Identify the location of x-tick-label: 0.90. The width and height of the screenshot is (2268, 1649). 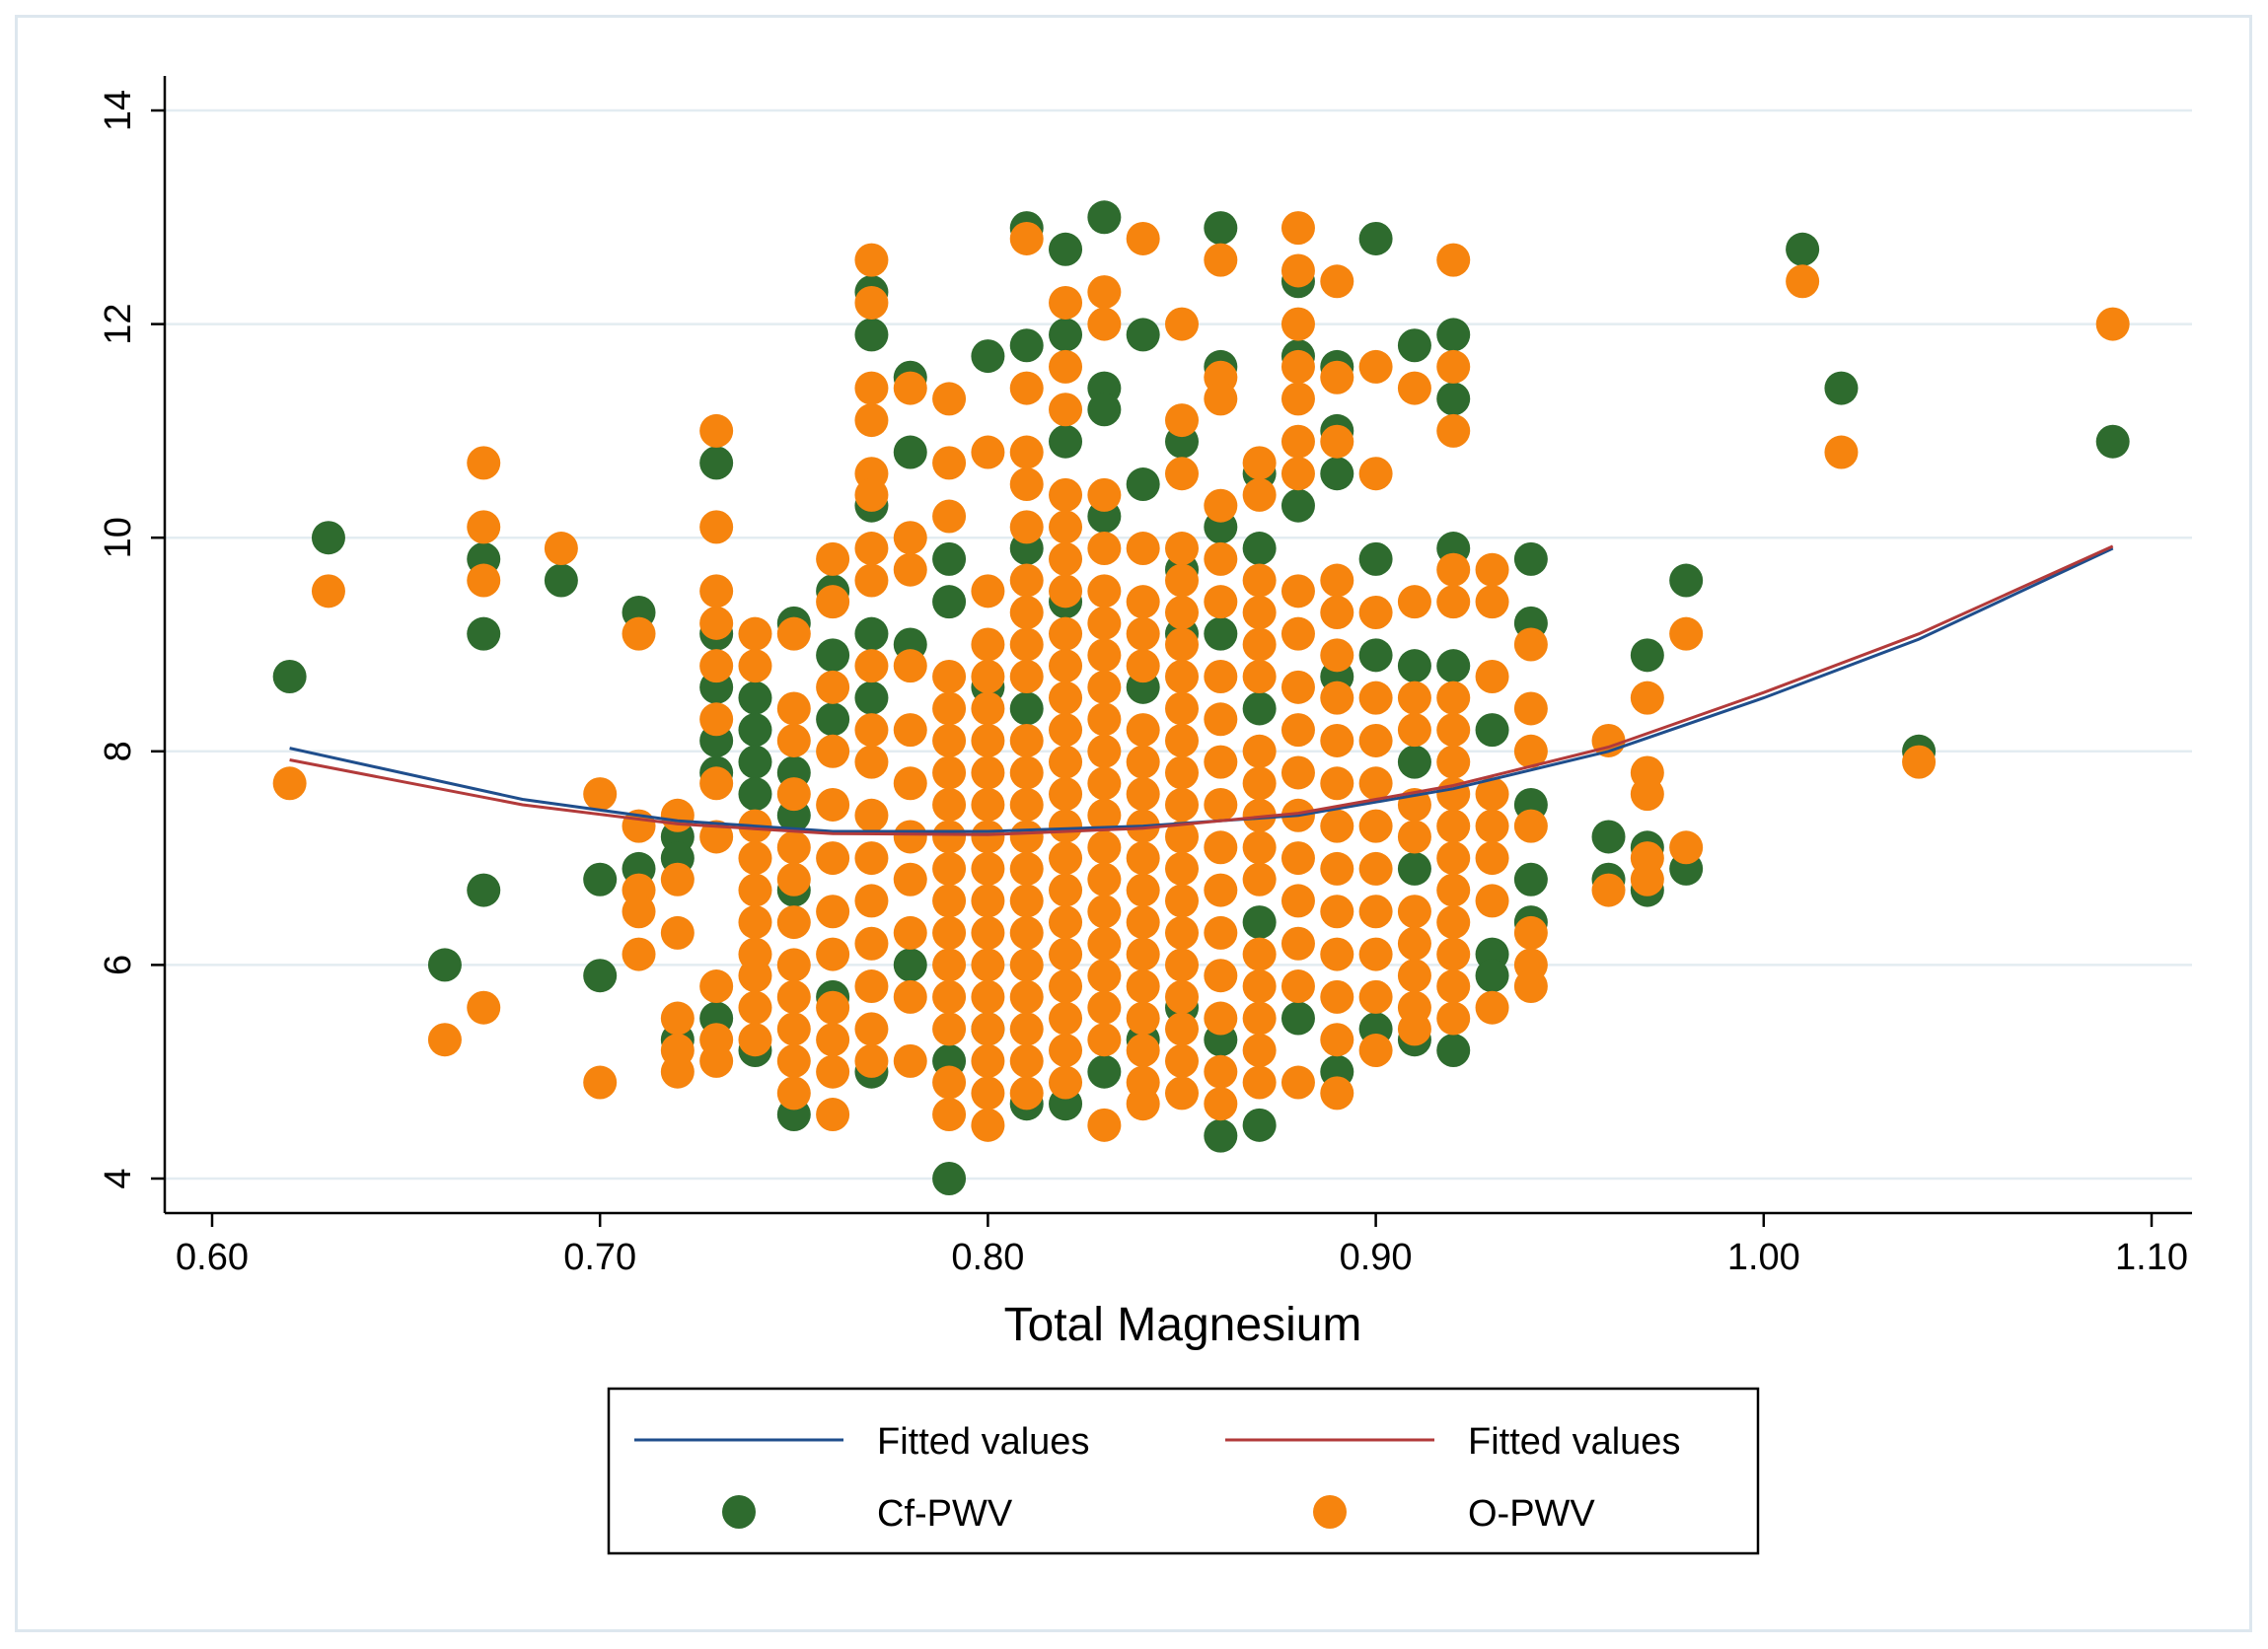
(1376, 1257).